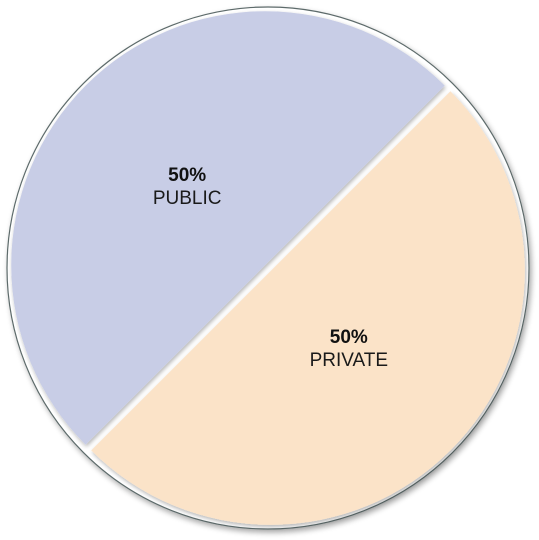 This screenshot has width=539, height=540. I want to click on slice-value-label-private: 50%, so click(349, 337).